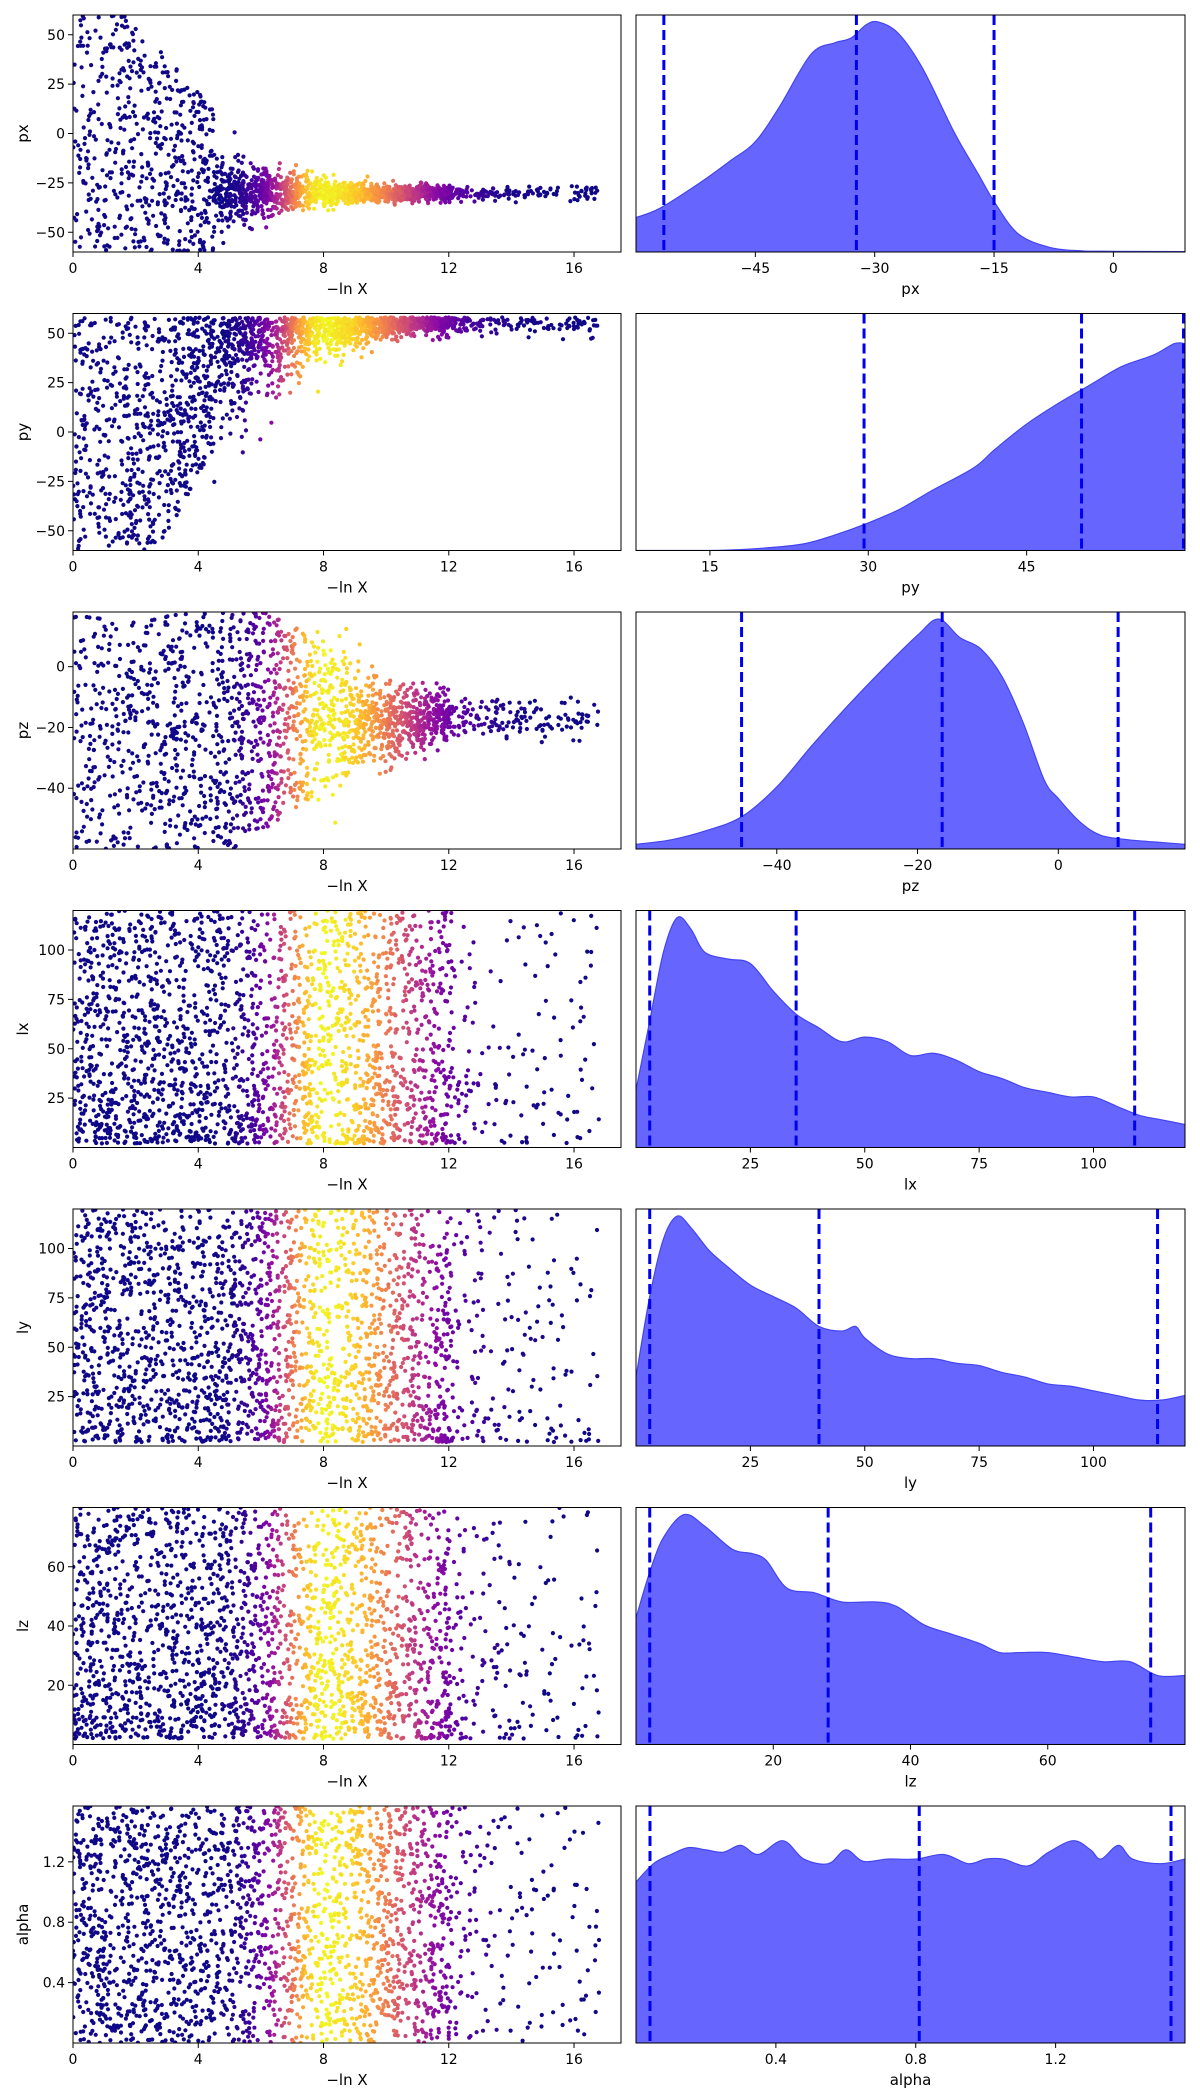 This screenshot has width=1200, height=2100. I want to click on x-tick-label: 0, so click(73, 269).